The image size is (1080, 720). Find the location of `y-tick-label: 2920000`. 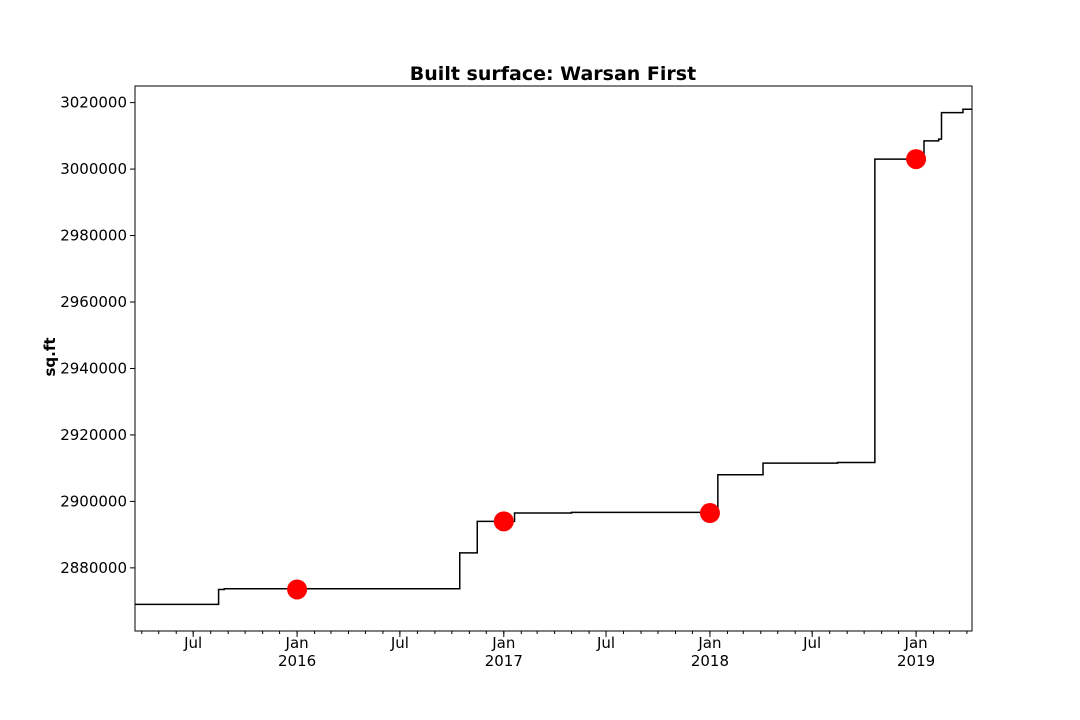

y-tick-label: 2920000 is located at coordinates (93, 435).